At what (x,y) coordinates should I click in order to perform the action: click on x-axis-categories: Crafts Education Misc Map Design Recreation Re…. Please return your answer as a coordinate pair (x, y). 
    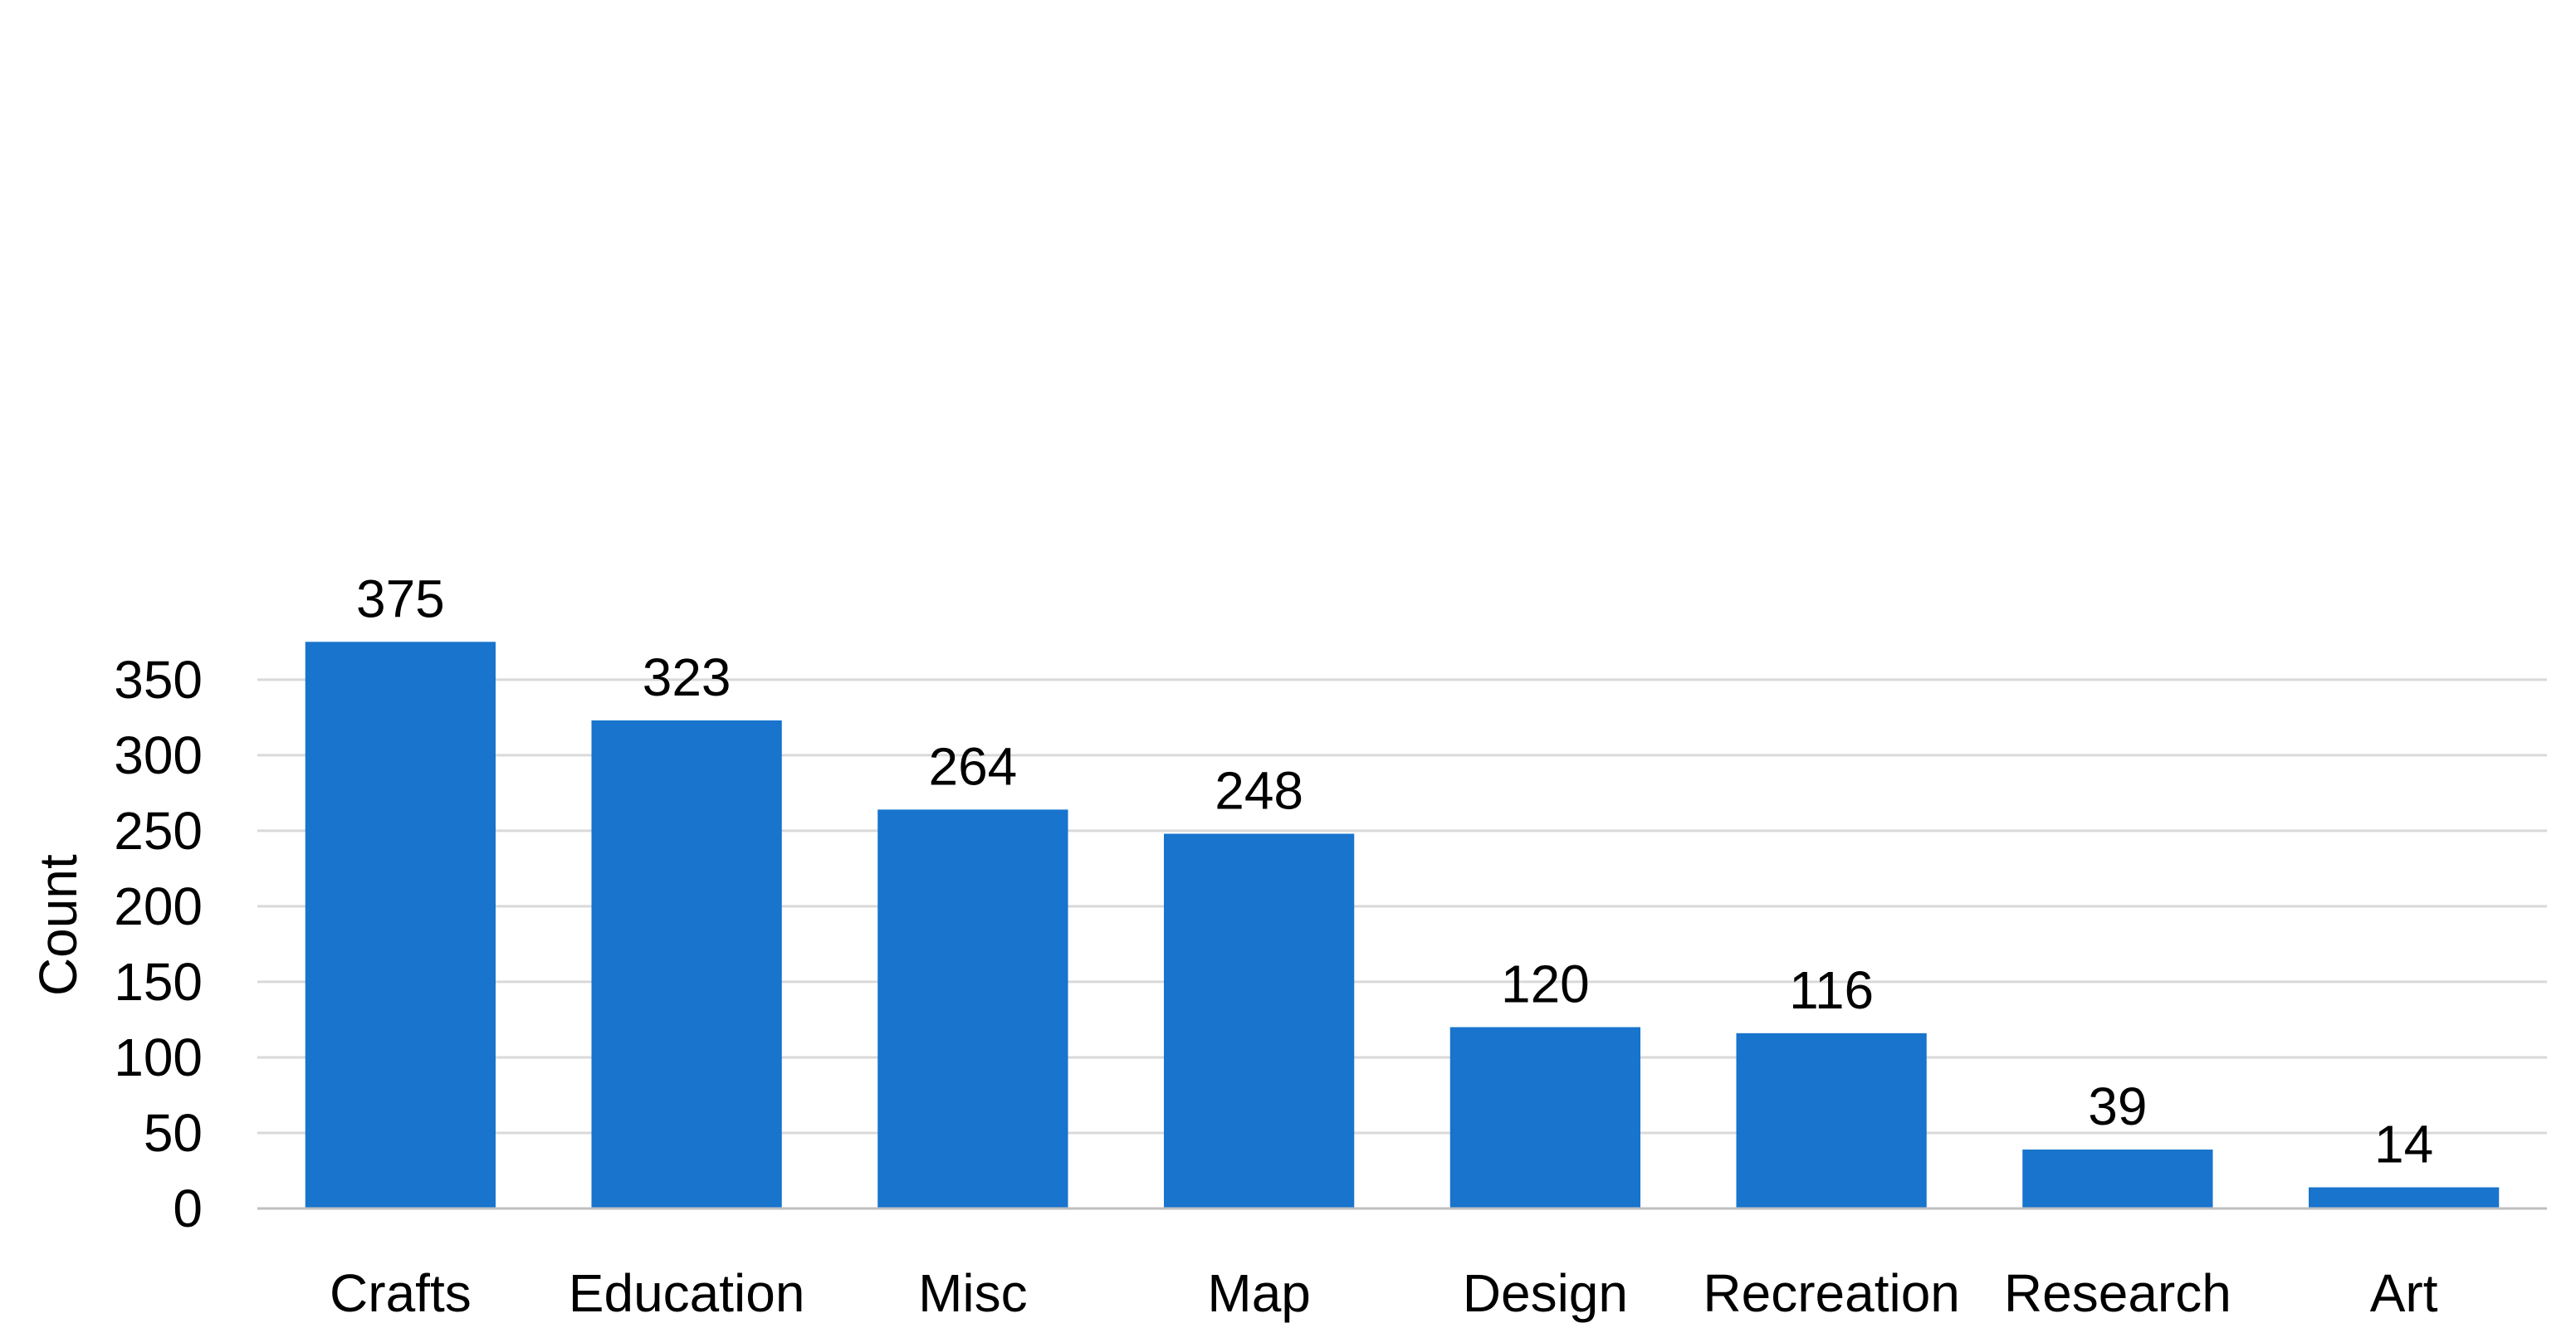
    Looking at the image, I should click on (1384, 1293).